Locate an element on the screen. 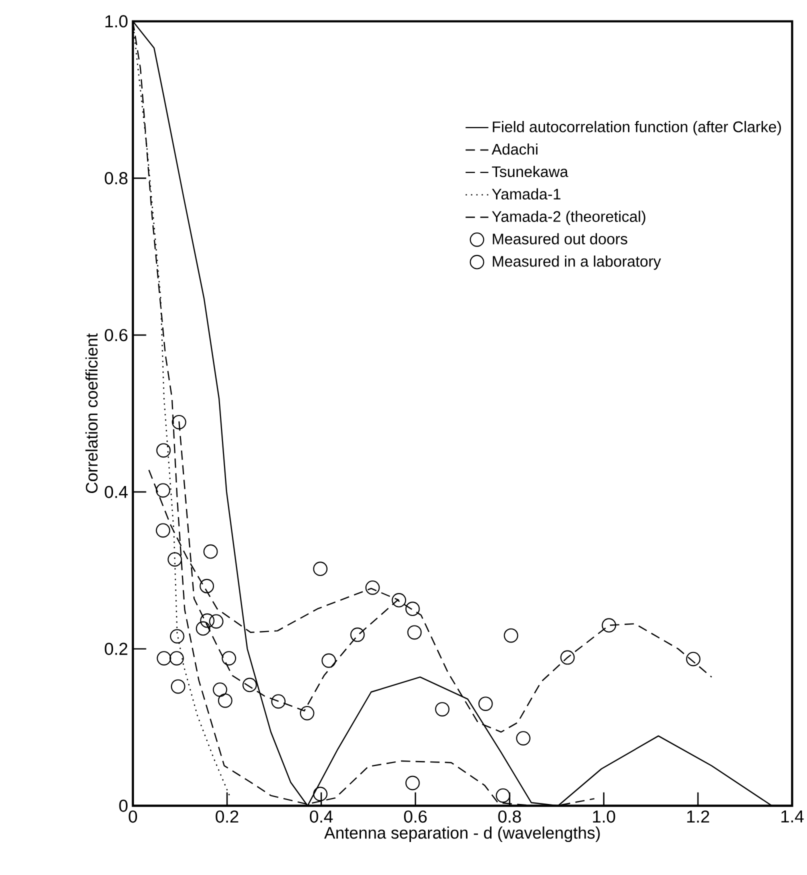  y-tick-label: 0.2 is located at coordinates (116, 648).